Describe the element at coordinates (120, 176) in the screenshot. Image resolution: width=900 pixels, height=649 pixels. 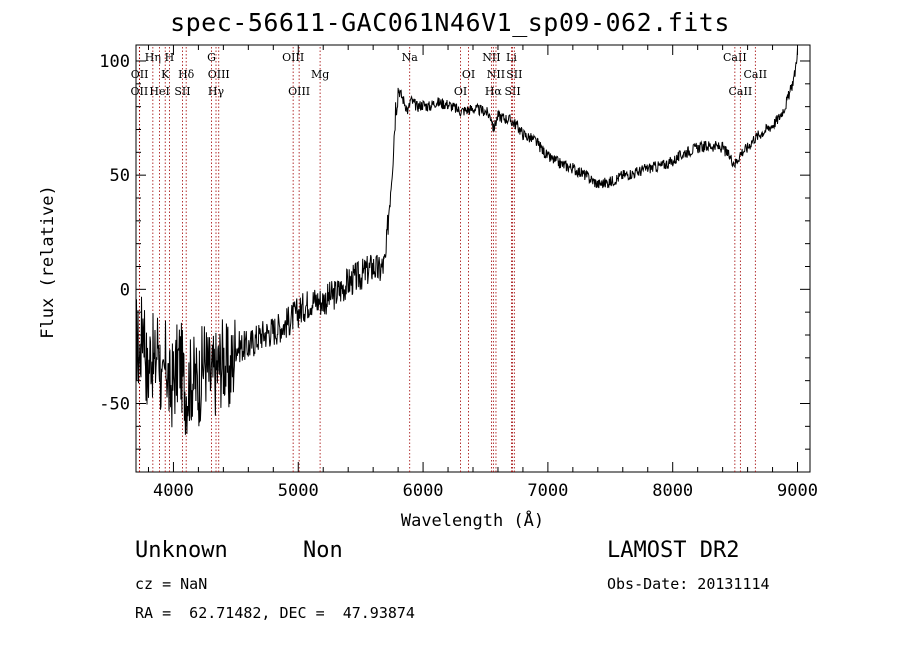
I see `y-tick-label: 50` at that location.